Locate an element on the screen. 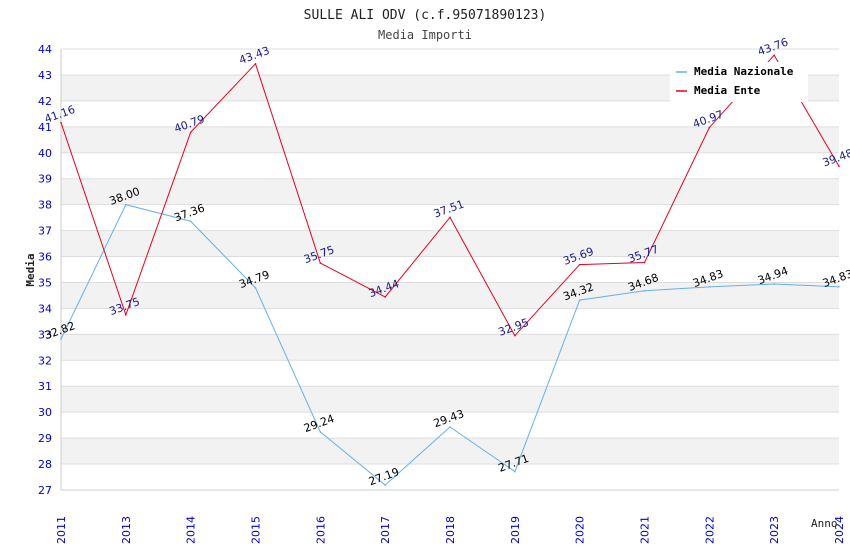 The width and height of the screenshot is (850, 550). x-tick-label: 2023 is located at coordinates (774, 530).